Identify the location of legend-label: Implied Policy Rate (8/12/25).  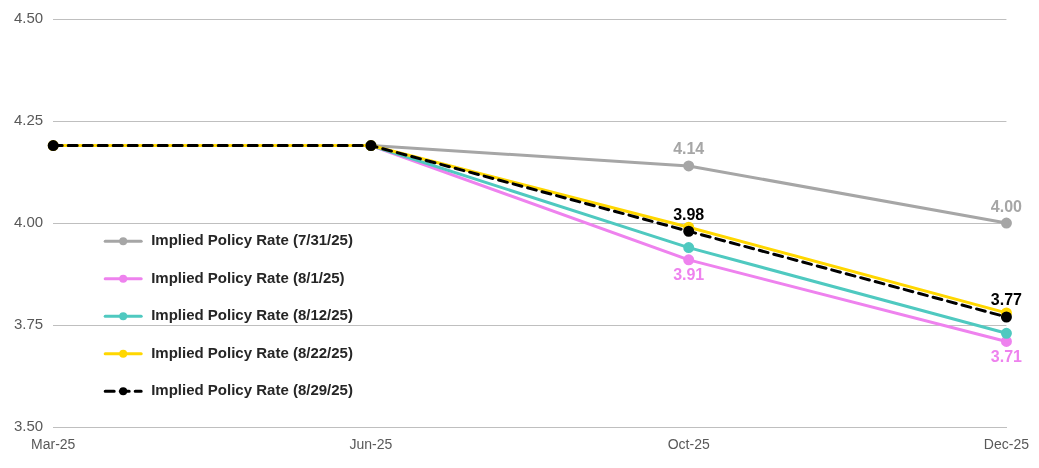
(252, 315).